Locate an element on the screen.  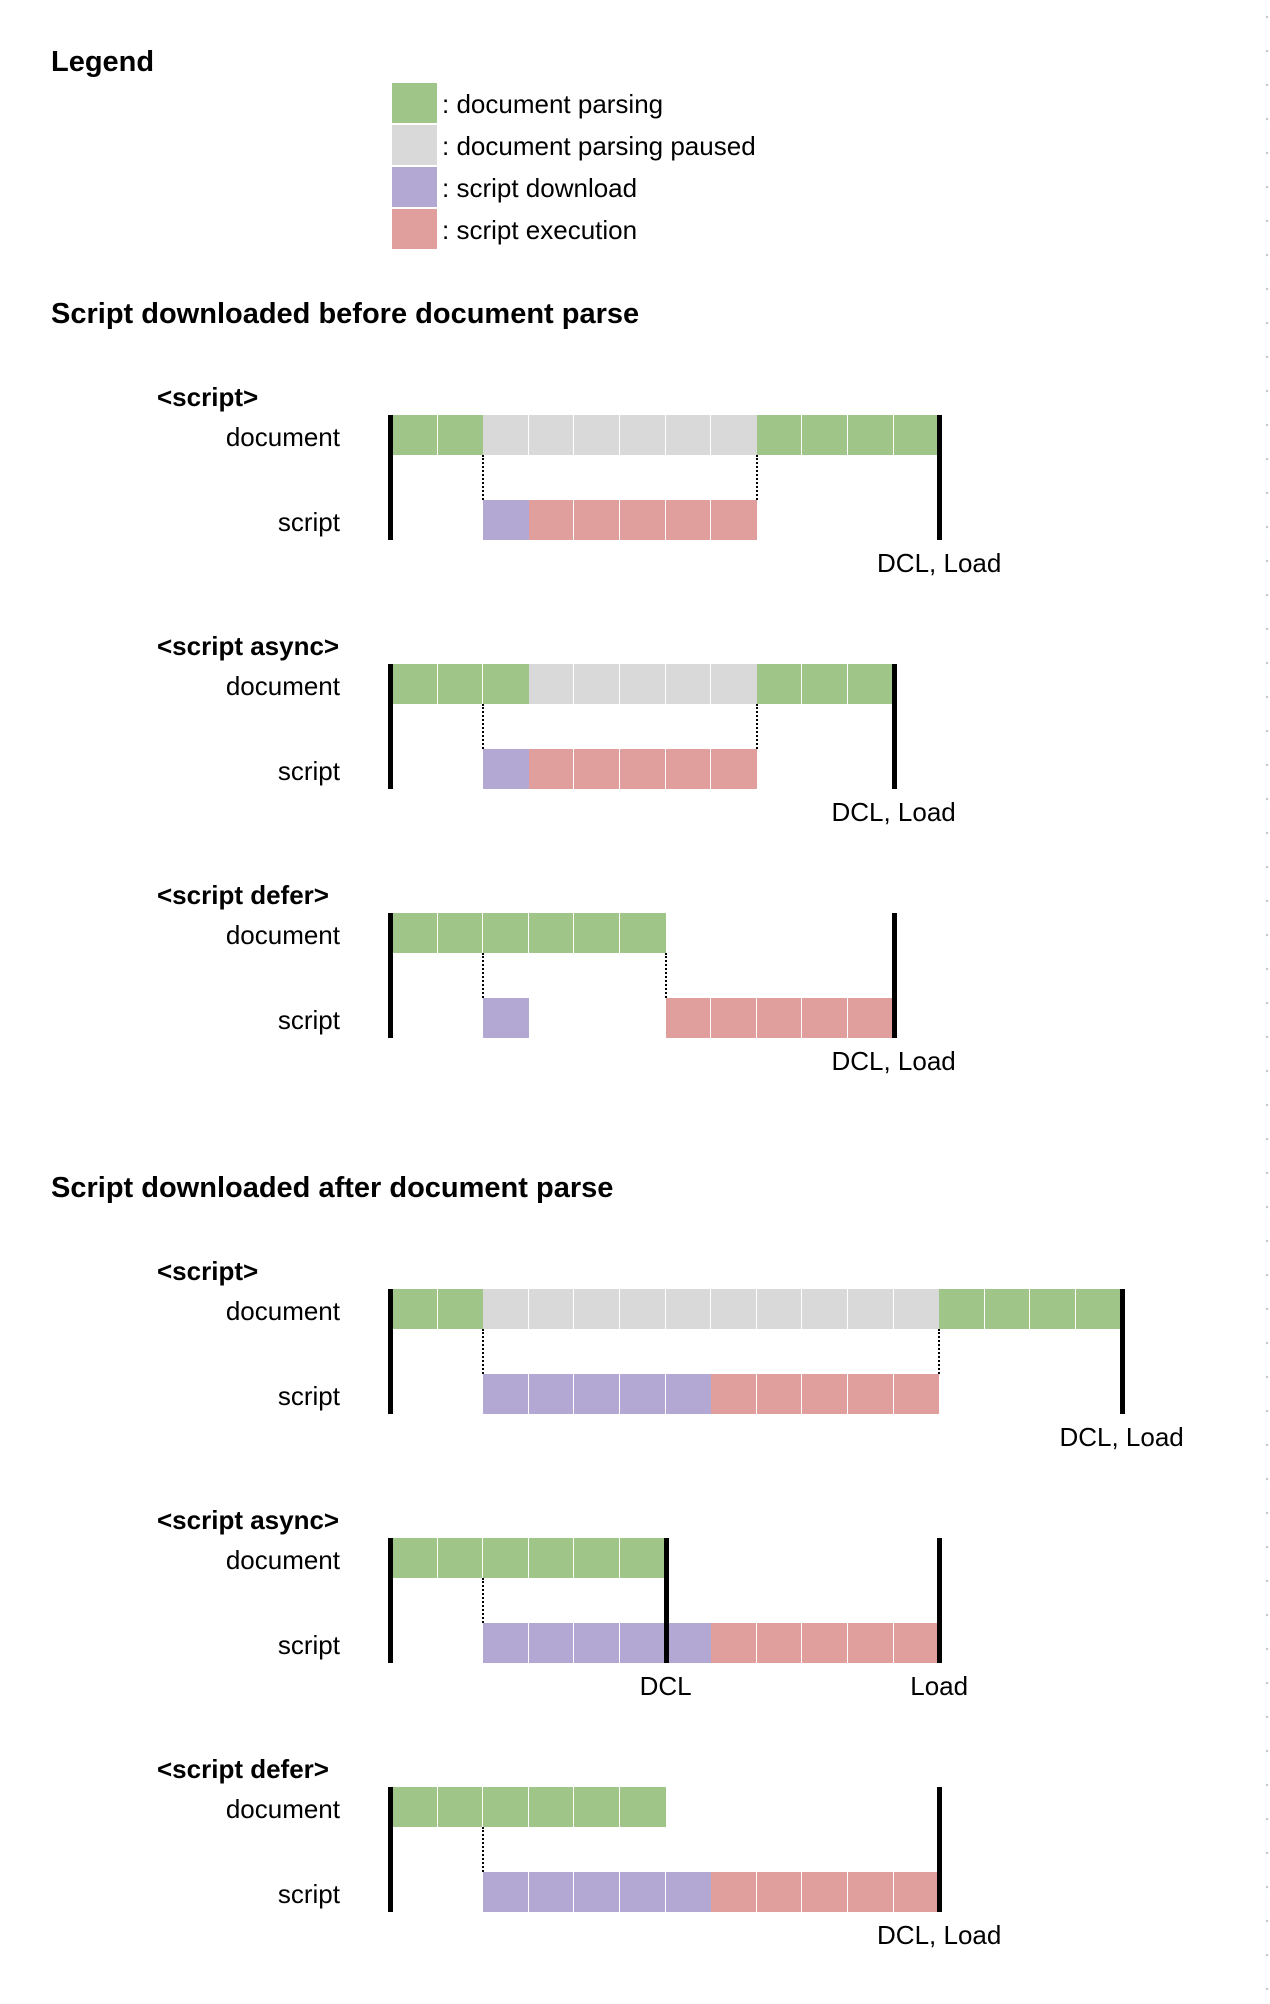
legend-swatch-script-execution is located at coordinates (414, 229).